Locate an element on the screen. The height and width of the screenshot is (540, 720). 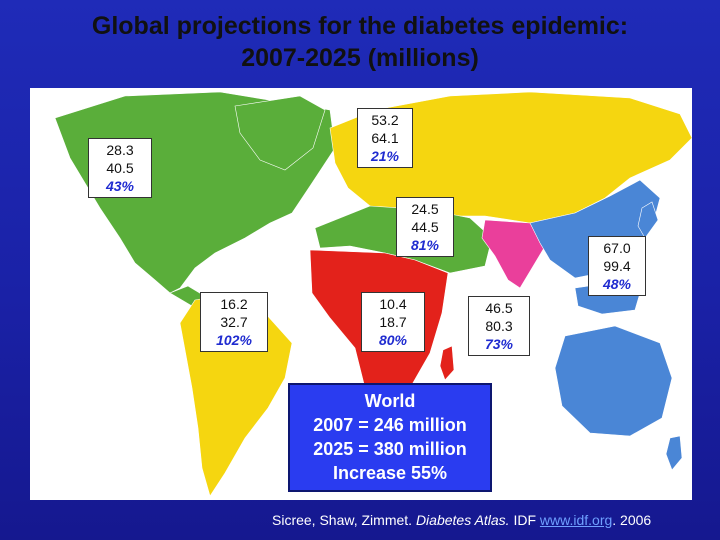
africa-values: 10.4 18.7 80% is located at coordinates (393, 322).